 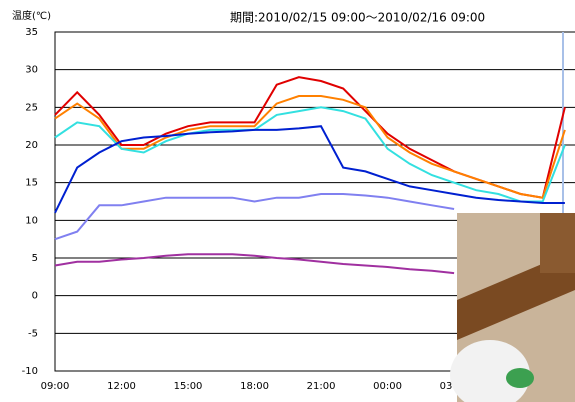 I want to click on y-tick-label: -5, so click(x=33, y=333).